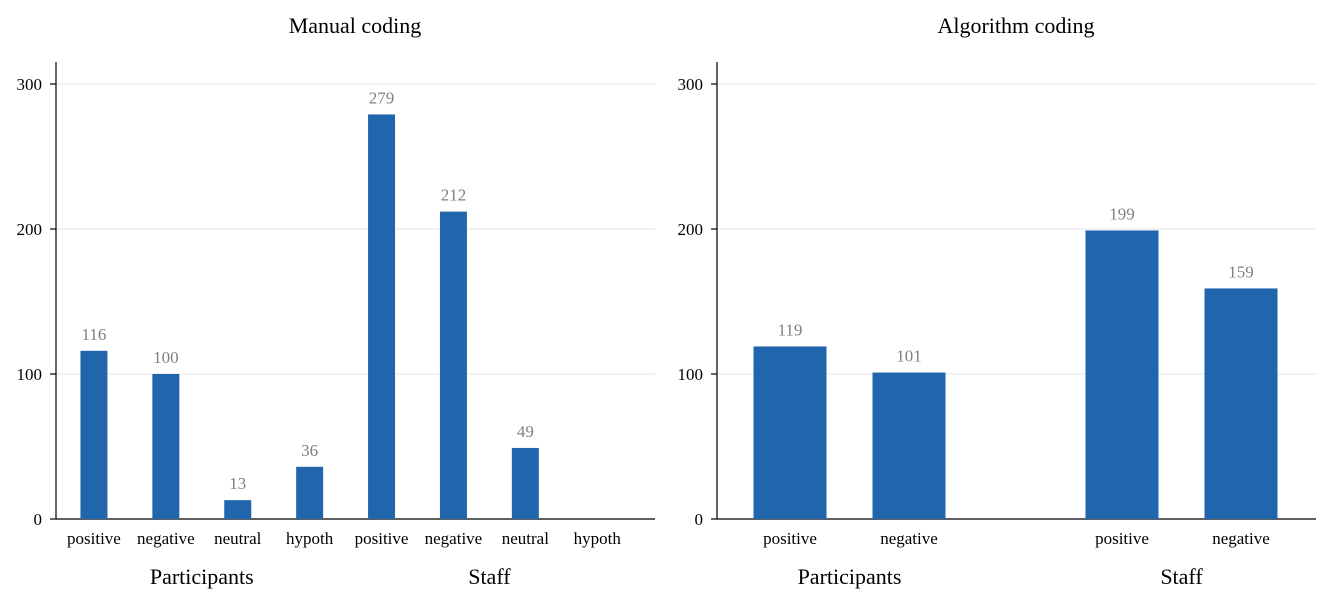 This screenshot has width=1322, height=594. What do you see at coordinates (454, 195) in the screenshot?
I see `bar-value-label: 212` at bounding box center [454, 195].